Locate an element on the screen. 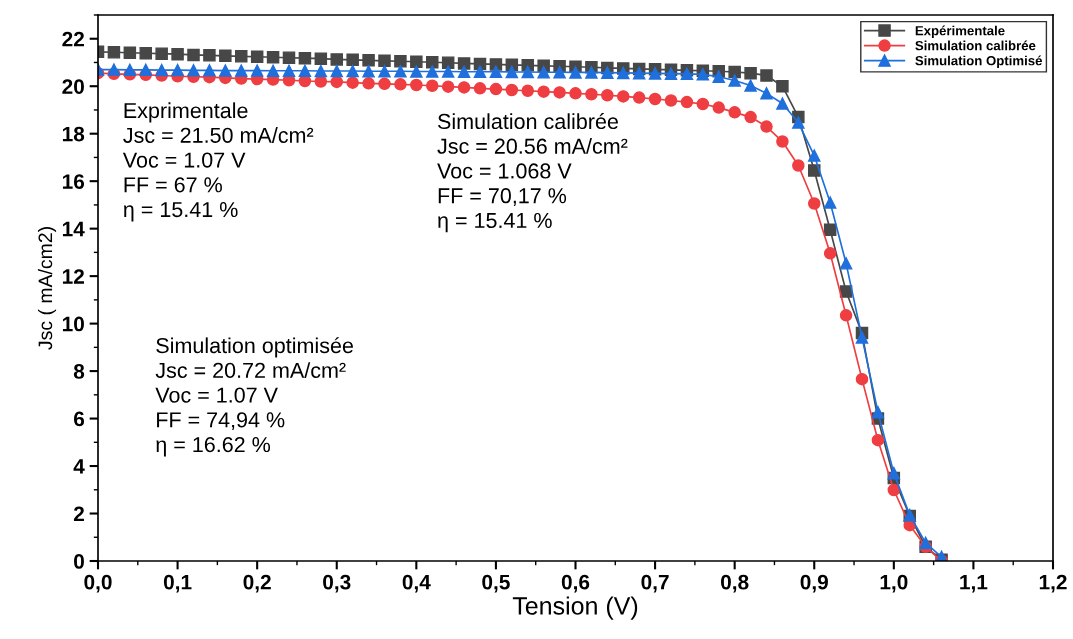  x-tick-label: 0,8 is located at coordinates (735, 583).